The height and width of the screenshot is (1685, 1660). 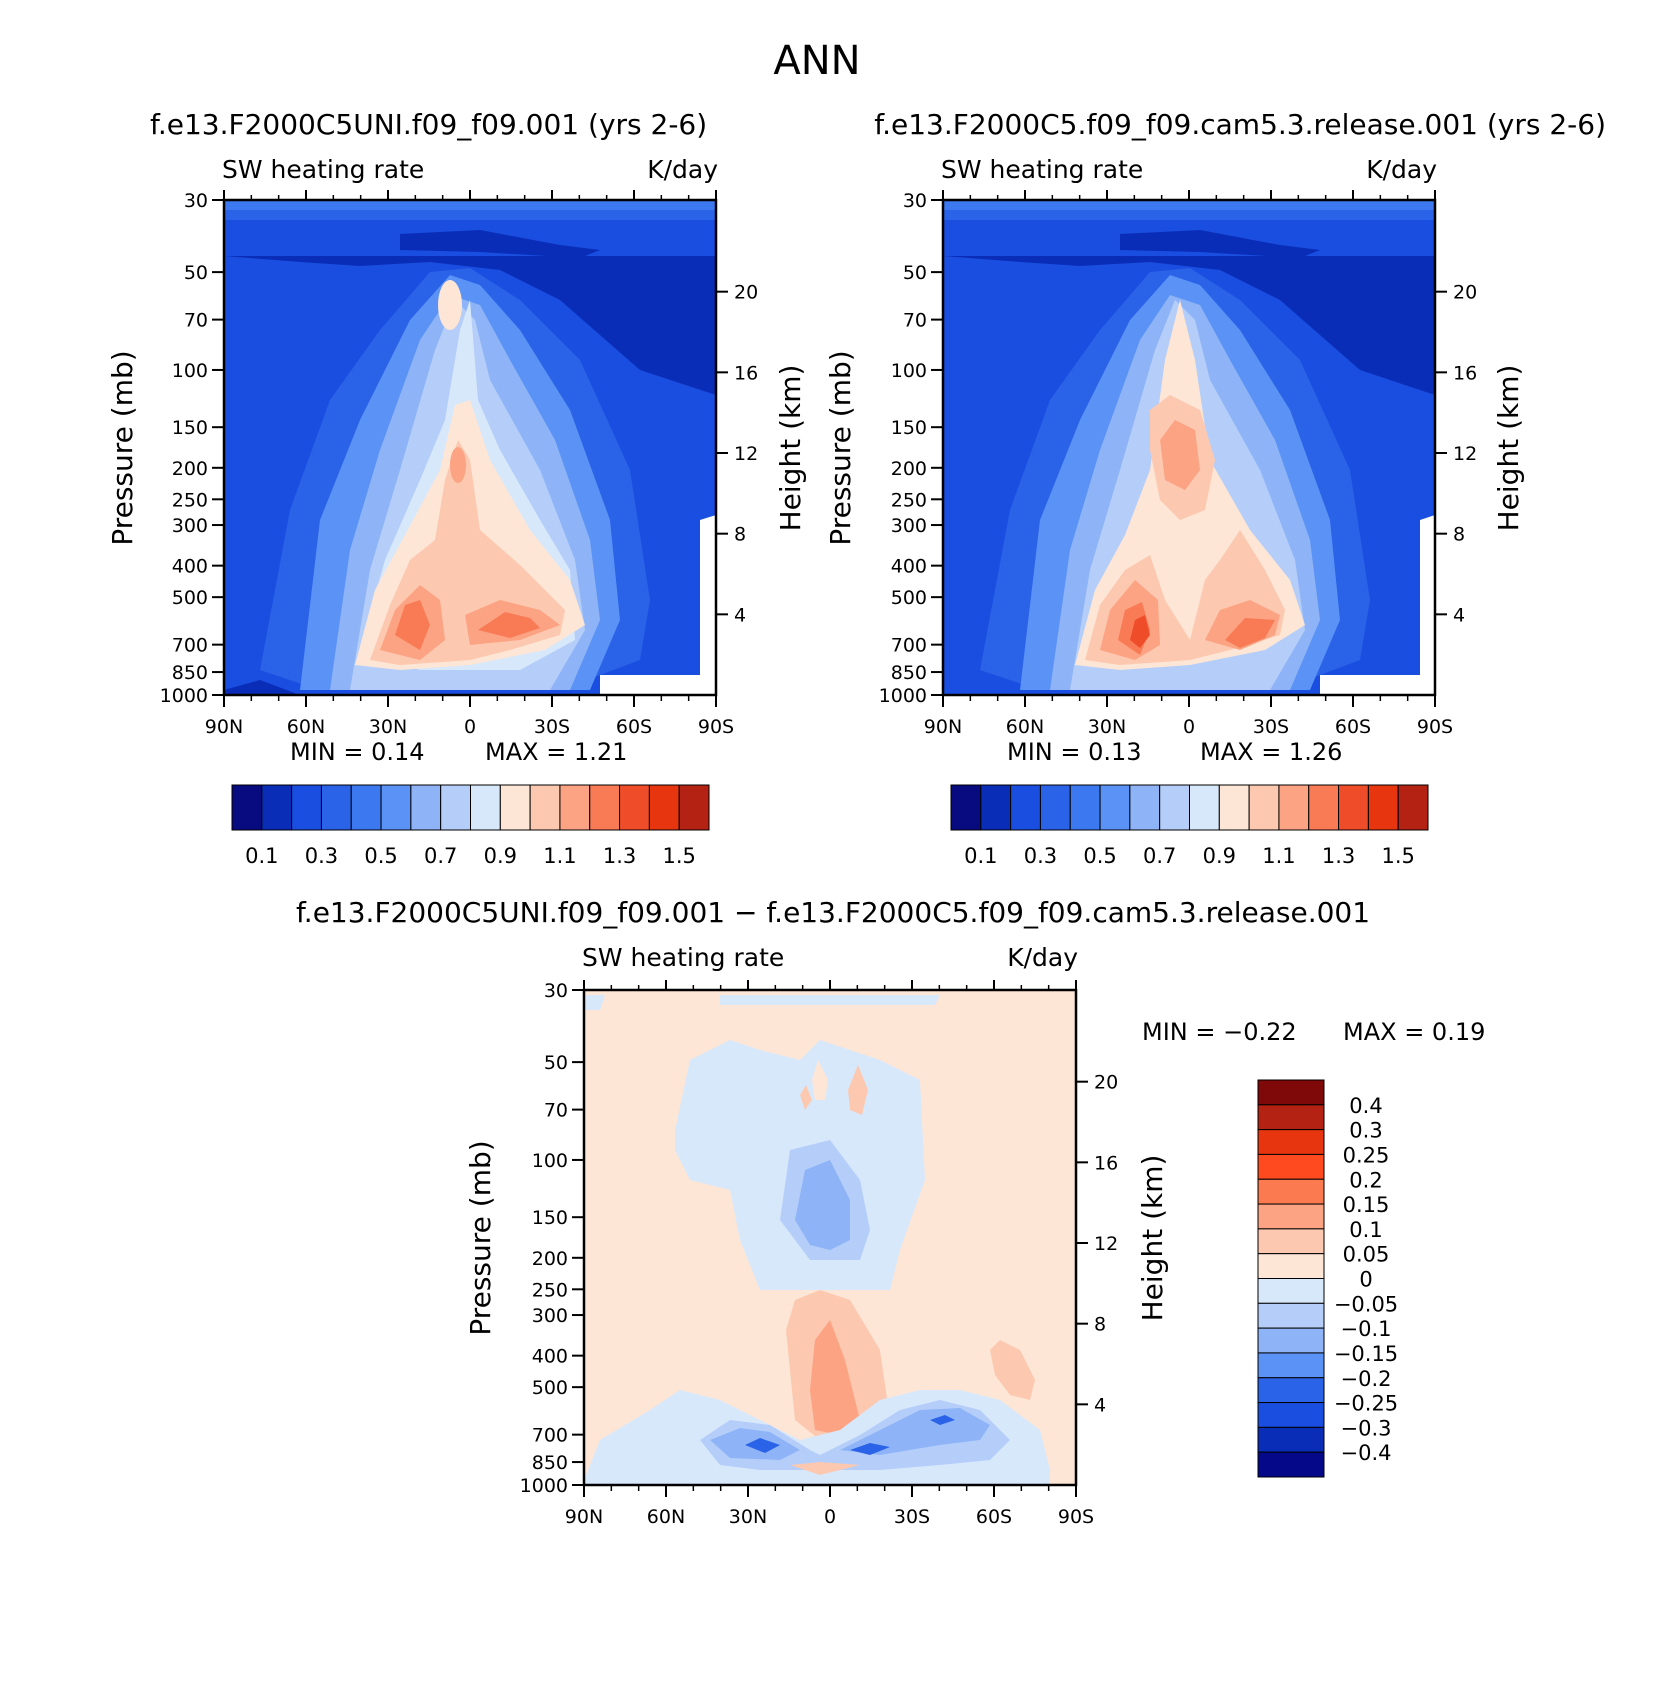 I want to click on panel-2-ylabel: Pressure (mb), so click(x=840, y=447).